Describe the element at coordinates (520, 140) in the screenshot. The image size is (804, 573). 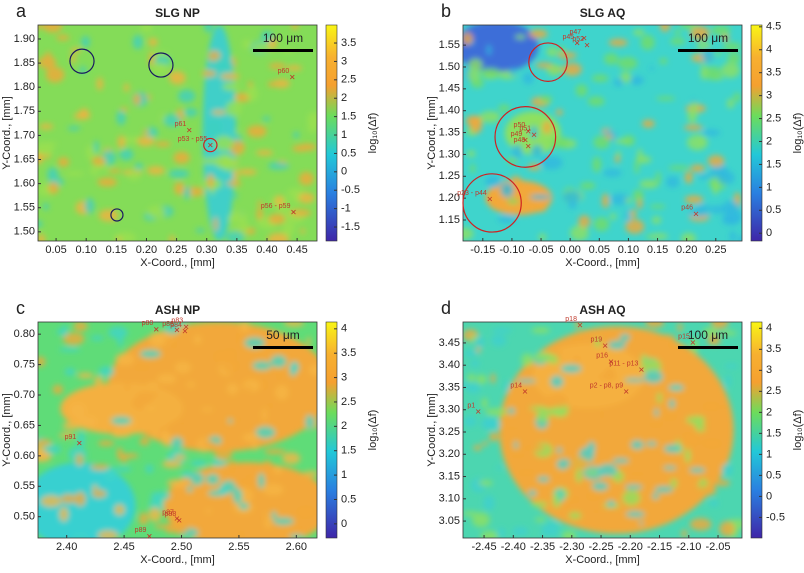
I see `point-label: p48` at that location.